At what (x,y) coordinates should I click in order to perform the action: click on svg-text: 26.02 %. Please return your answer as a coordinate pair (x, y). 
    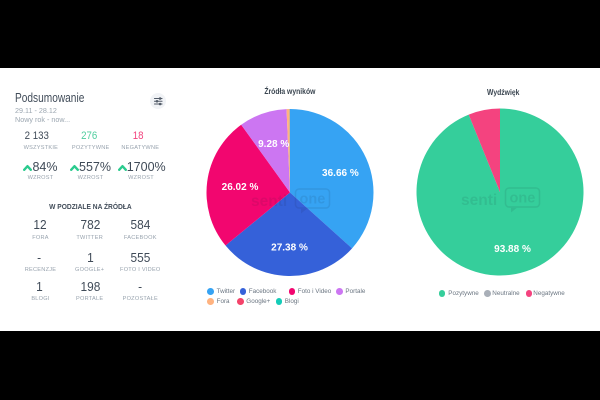
    Looking at the image, I should click on (240, 187).